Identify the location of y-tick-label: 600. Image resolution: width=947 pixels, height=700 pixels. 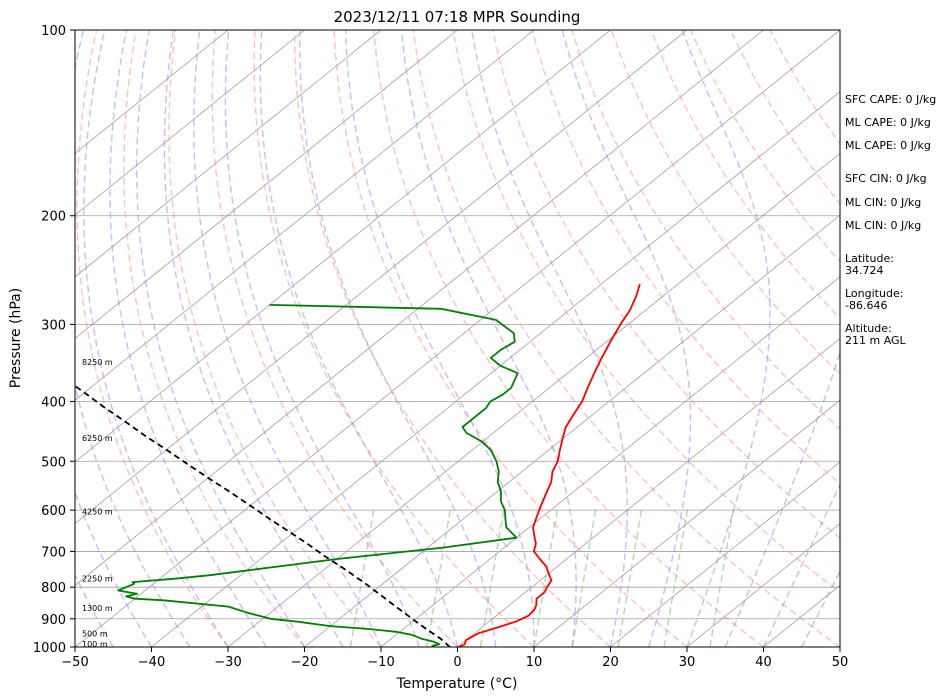
(53, 511).